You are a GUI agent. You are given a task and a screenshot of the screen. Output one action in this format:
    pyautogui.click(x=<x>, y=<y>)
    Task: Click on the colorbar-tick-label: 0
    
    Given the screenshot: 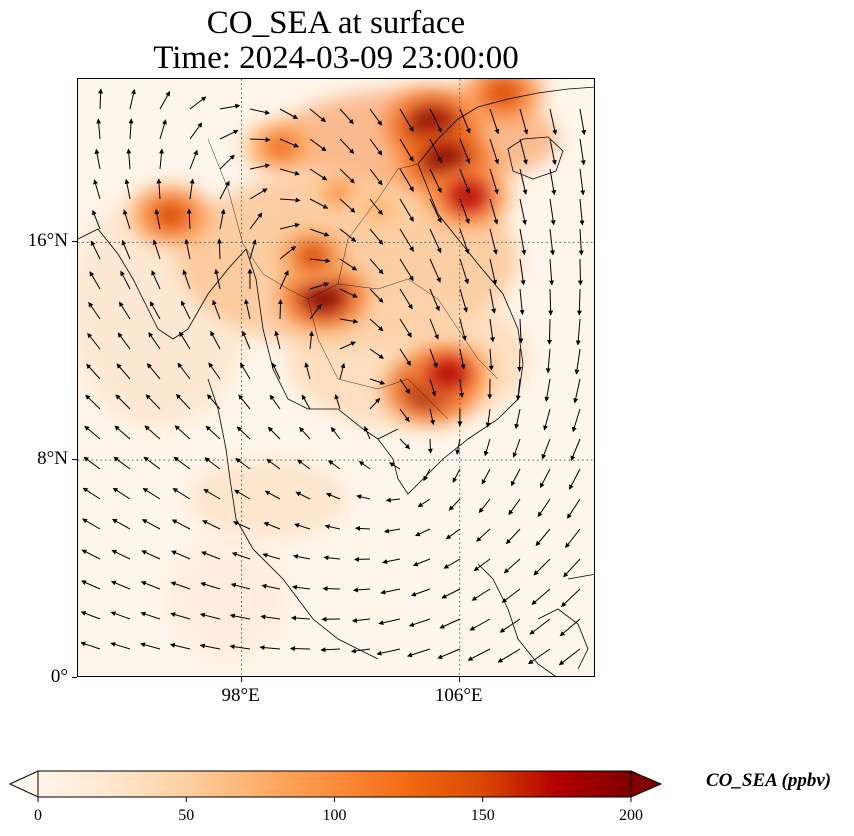 What is the action you would take?
    pyautogui.click(x=38, y=815)
    